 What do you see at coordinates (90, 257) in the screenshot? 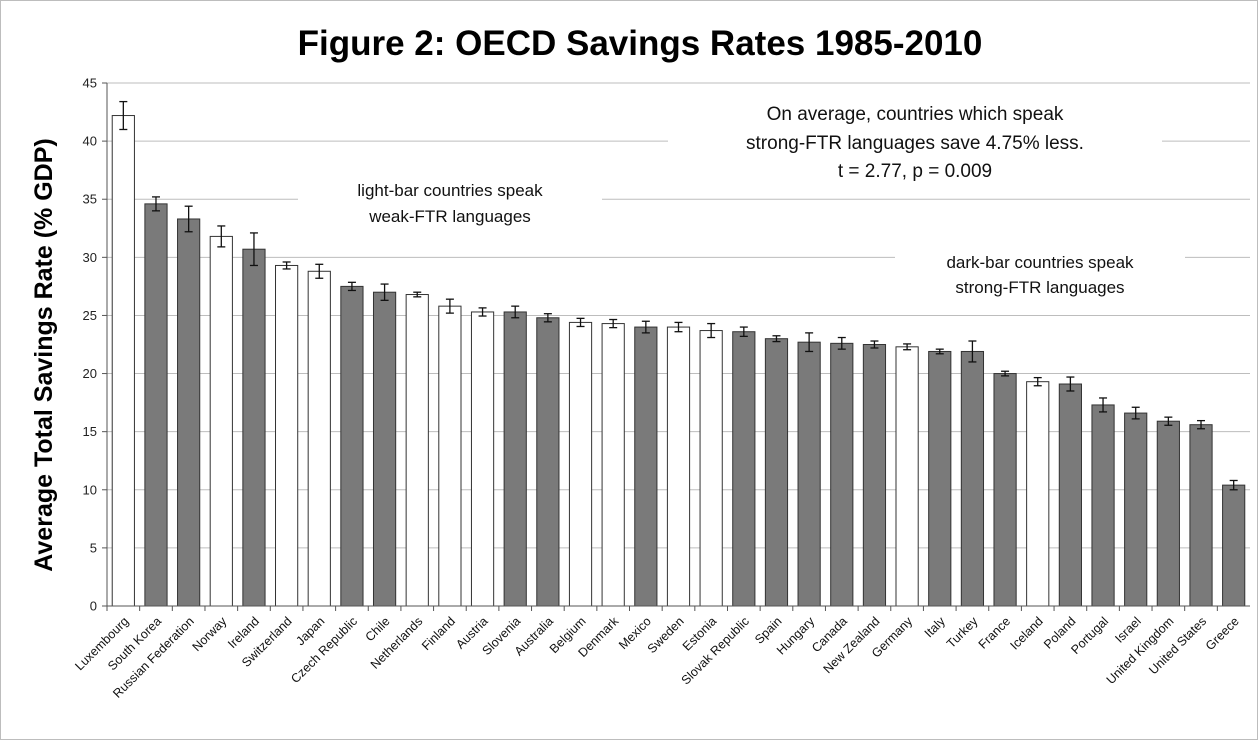
I see `y-tick-label: 30` at bounding box center [90, 257].